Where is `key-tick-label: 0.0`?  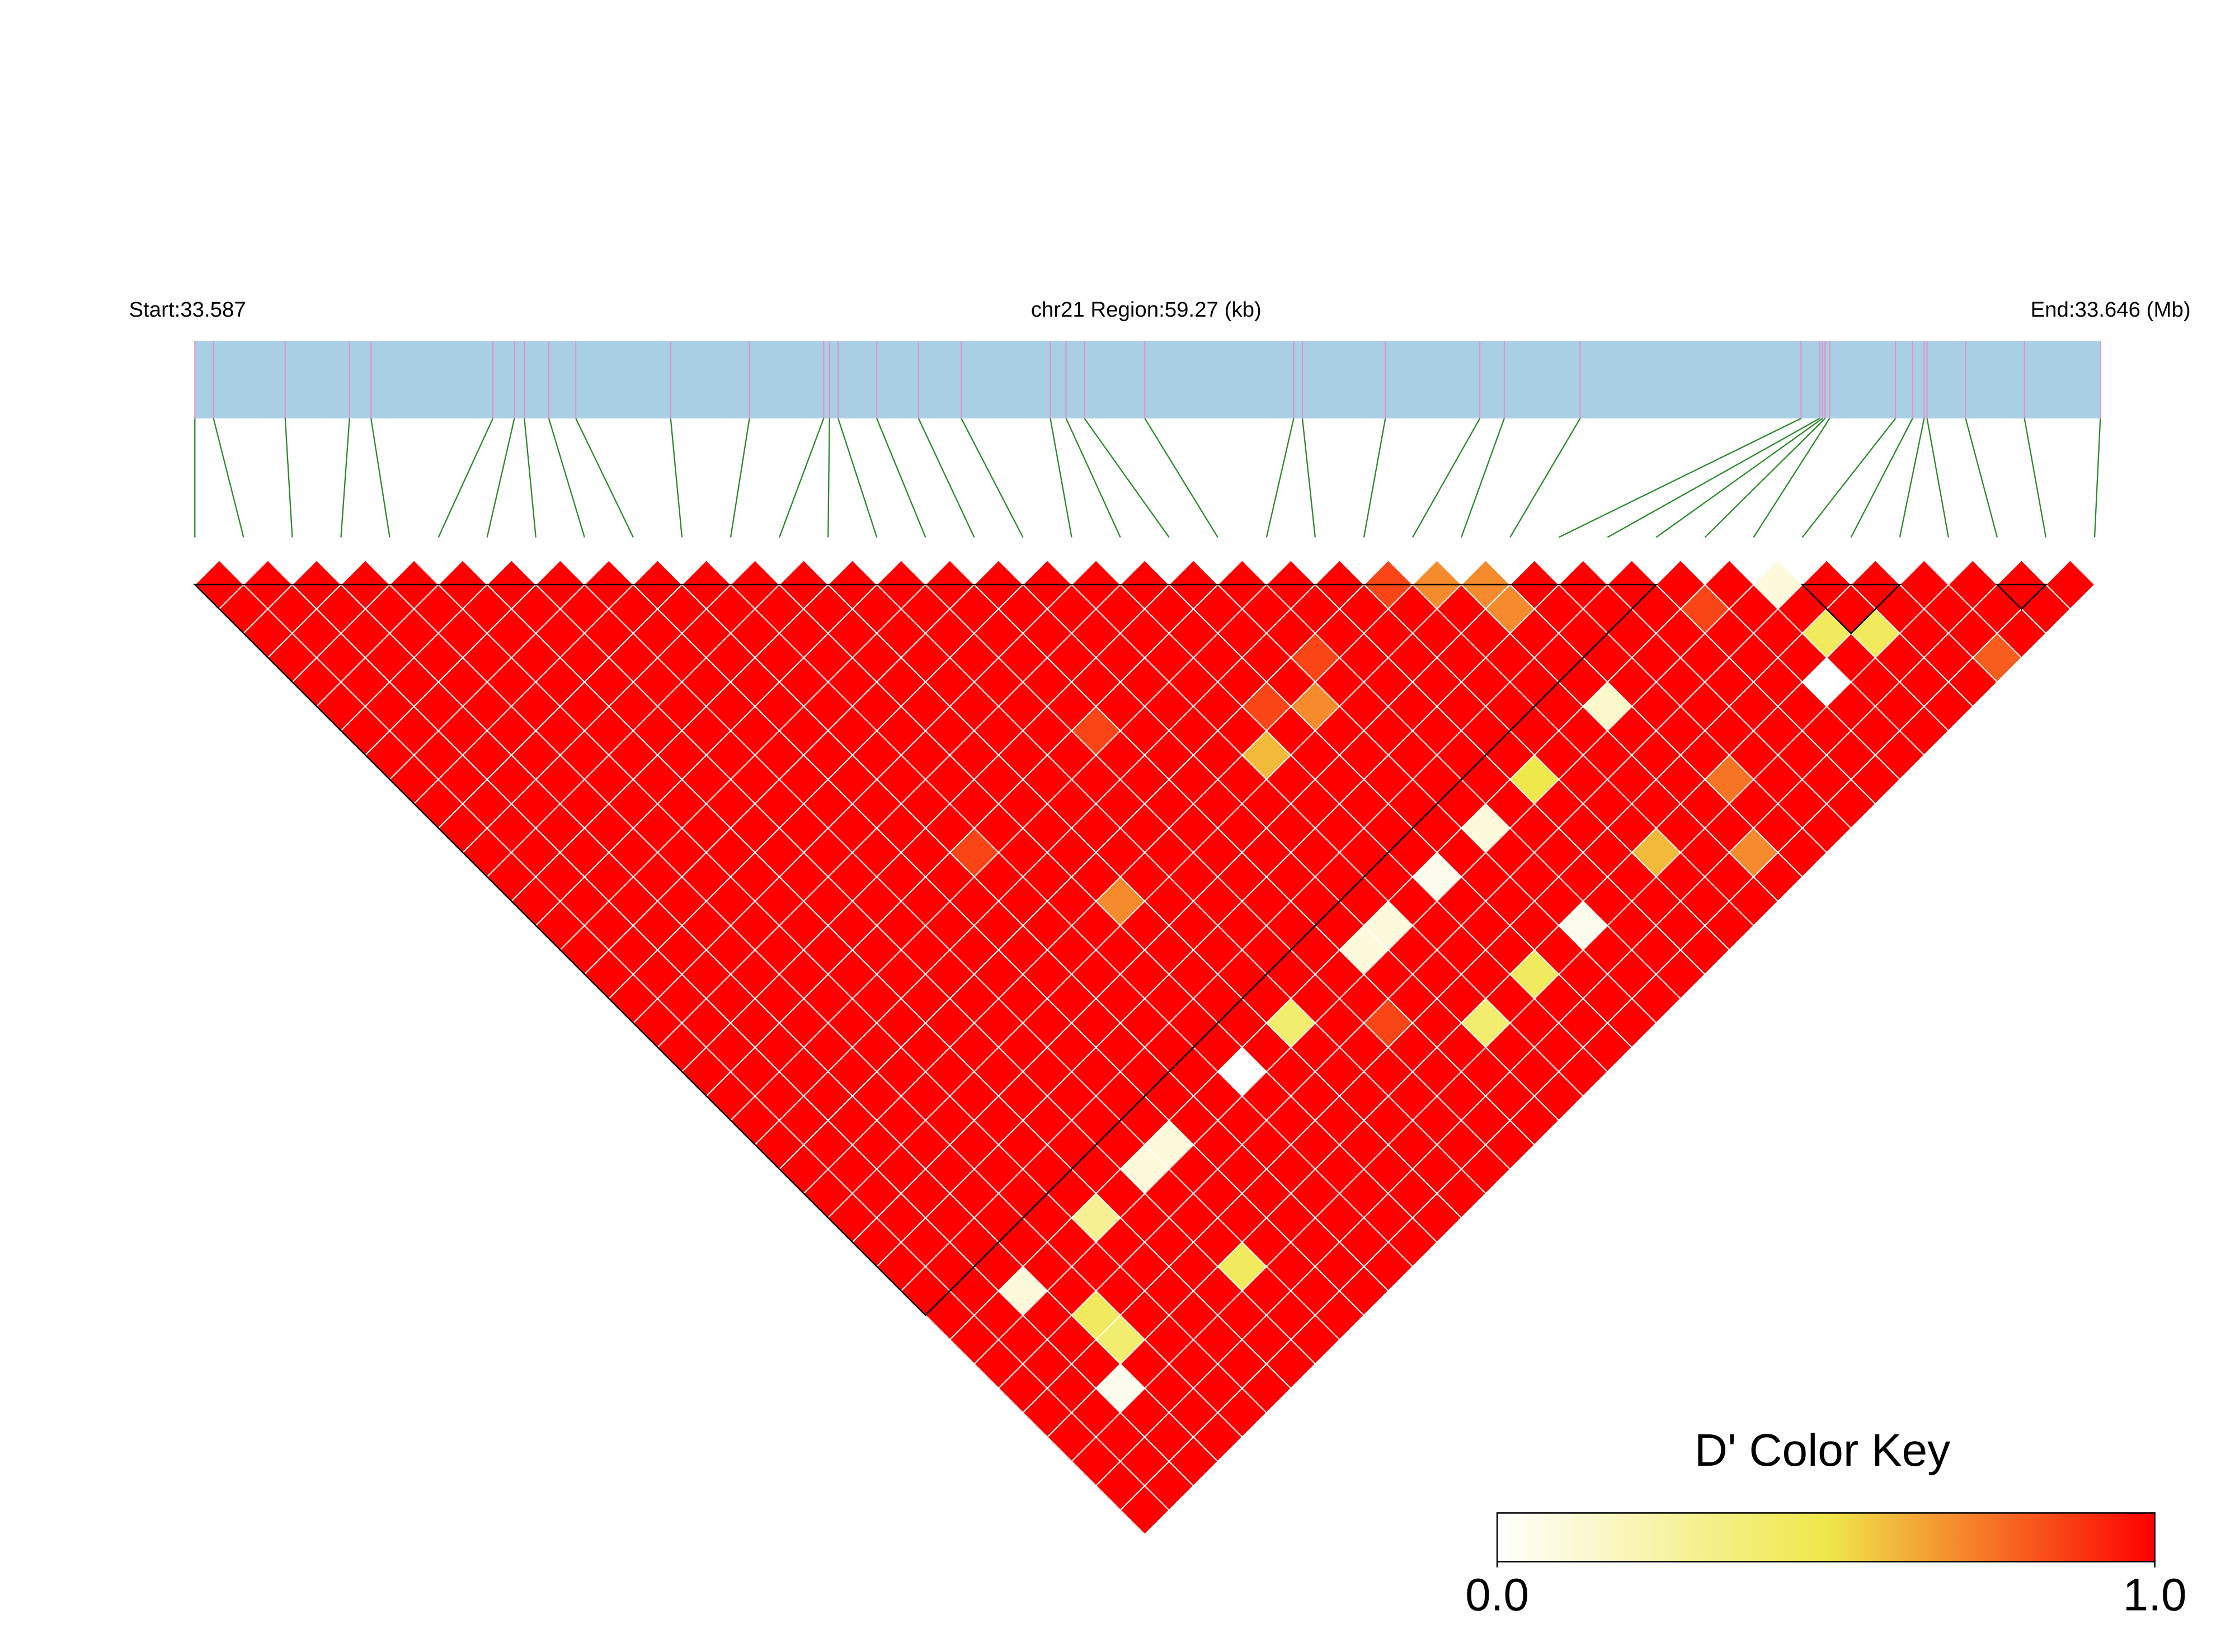
key-tick-label: 0.0 is located at coordinates (1497, 1596).